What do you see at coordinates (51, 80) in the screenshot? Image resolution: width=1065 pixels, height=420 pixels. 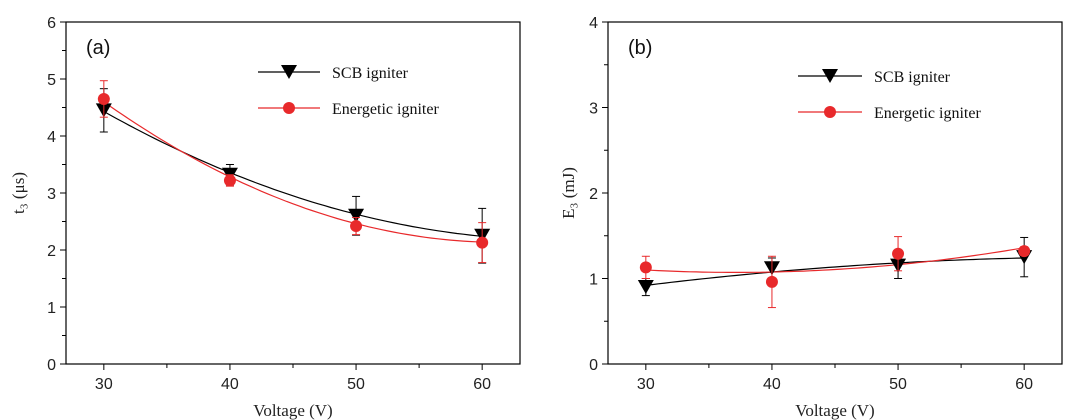 I see `y-tick-label: 5` at bounding box center [51, 80].